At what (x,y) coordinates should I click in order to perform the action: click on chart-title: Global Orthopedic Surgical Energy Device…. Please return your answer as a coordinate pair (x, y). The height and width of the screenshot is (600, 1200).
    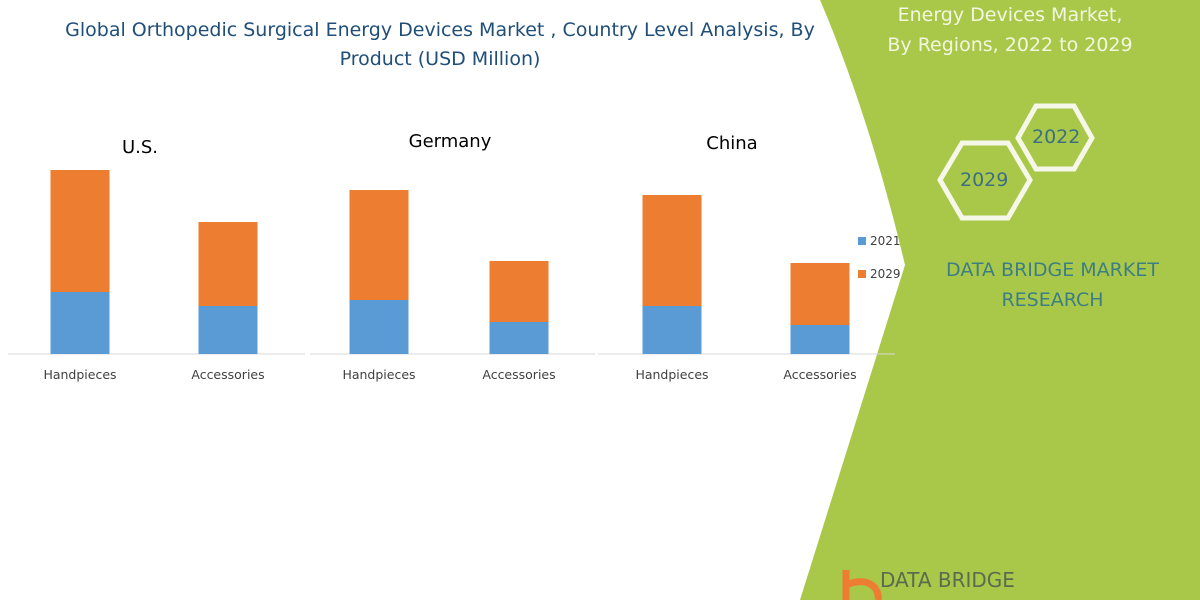
    Looking at the image, I should click on (440, 44).